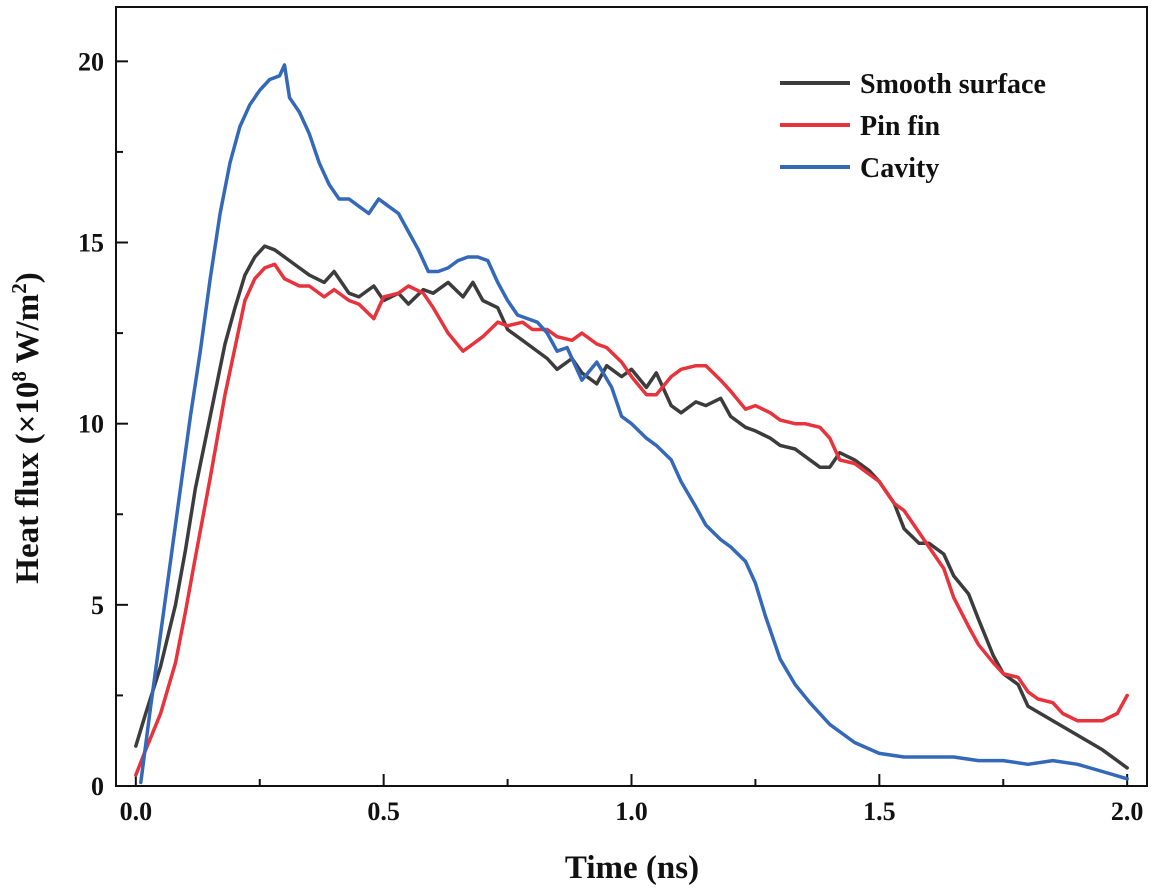  I want to click on y-axis-title-unit: W/m, so click(28, 332).